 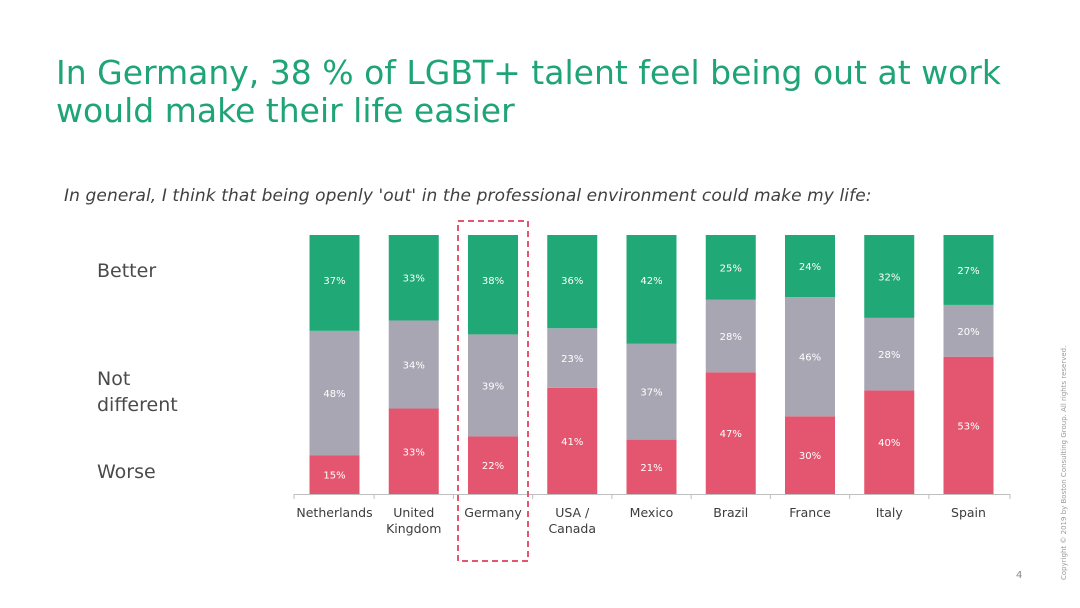 I want to click on category-label-france: France, so click(x=810, y=512).